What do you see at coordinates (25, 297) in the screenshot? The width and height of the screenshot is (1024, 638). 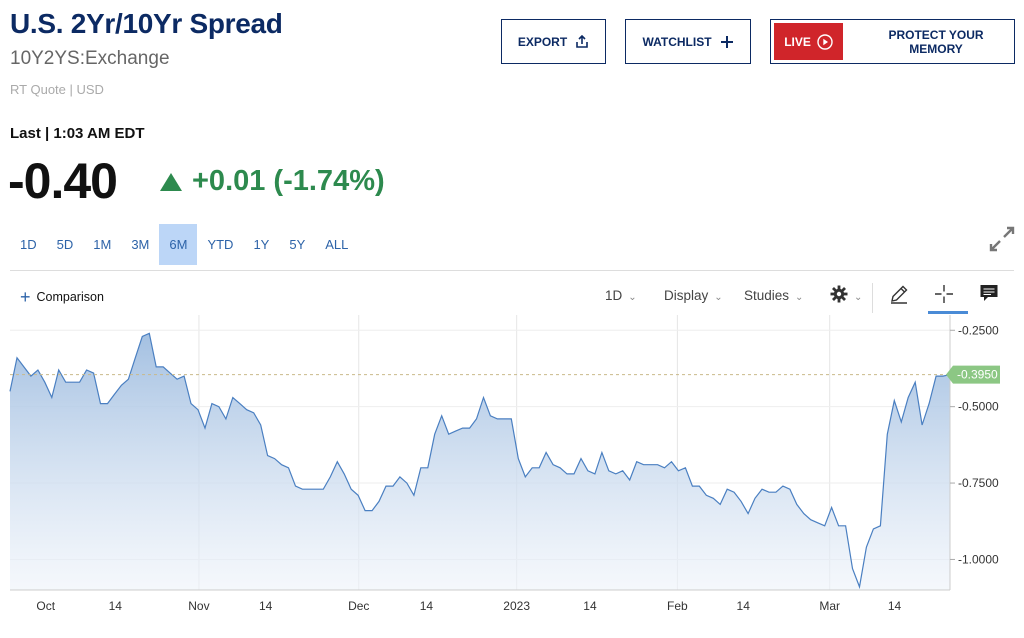 I see `plus-icon: +` at bounding box center [25, 297].